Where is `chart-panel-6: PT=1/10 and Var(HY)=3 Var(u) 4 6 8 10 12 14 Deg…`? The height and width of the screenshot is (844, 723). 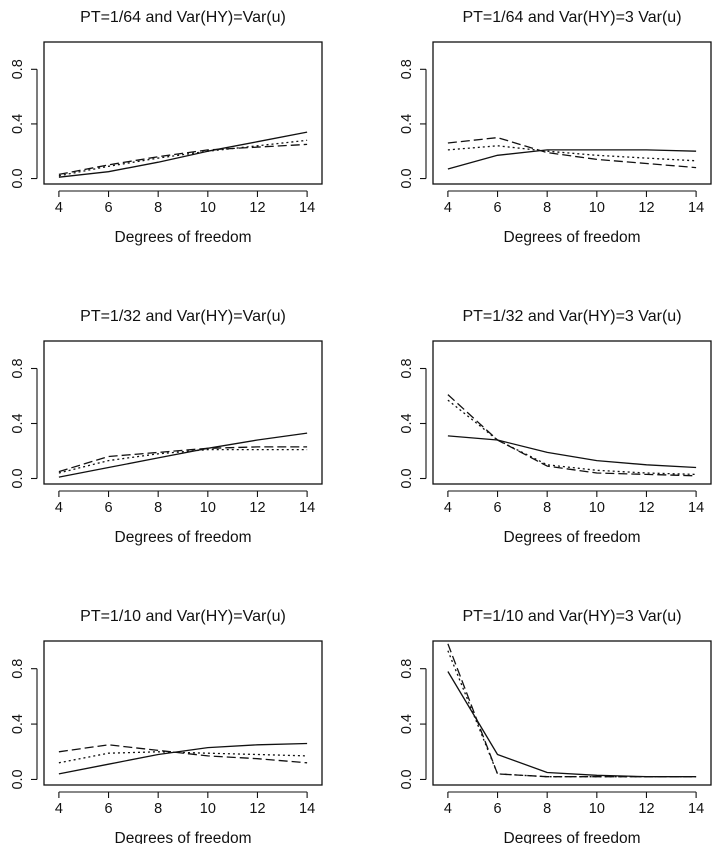 chart-panel-6: PT=1/10 and Var(HY)=3 Var(u) 4 6 8 10 12 14 Deg… is located at coordinates (555, 726).